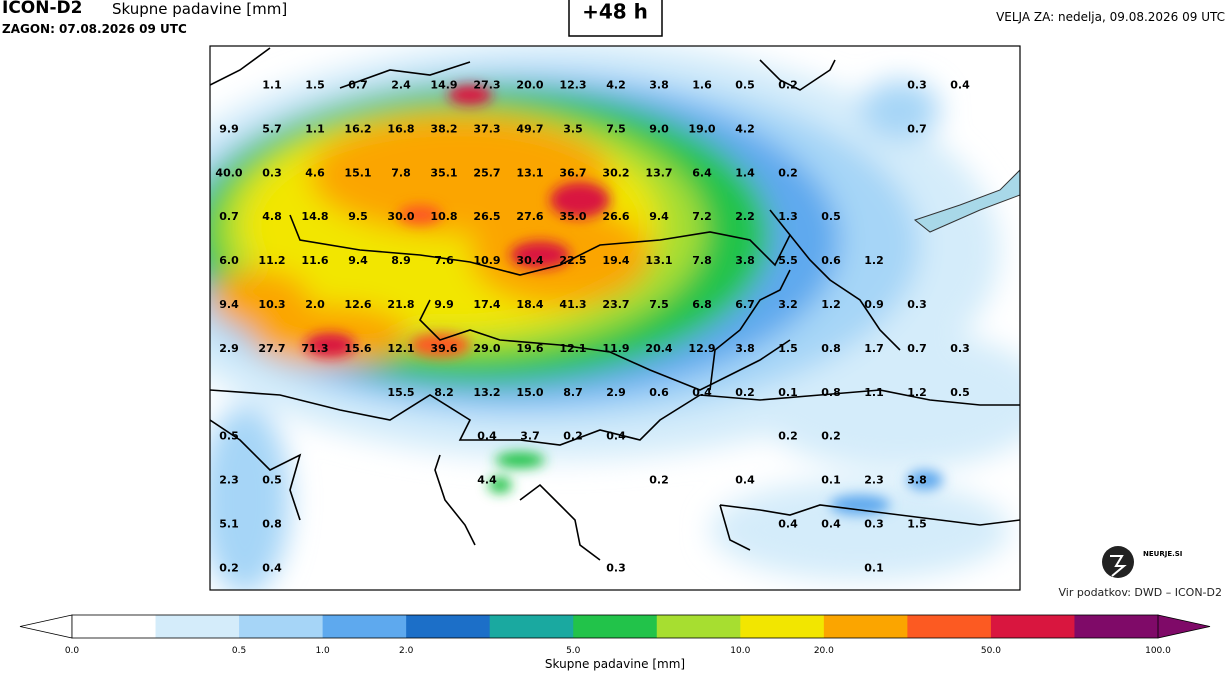 This screenshot has height=679, width=1230. I want to click on grid-value: 7.5, so click(659, 304).